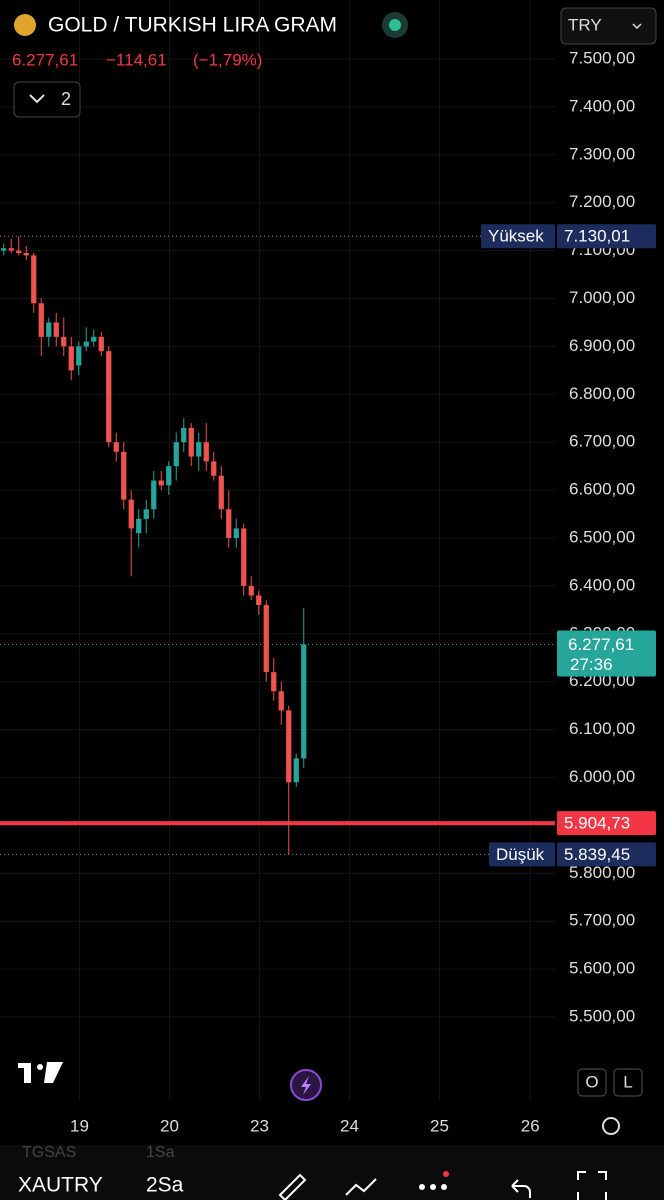 The width and height of the screenshot is (664, 1200). What do you see at coordinates (611, 1126) in the screenshot?
I see `settings-icon` at bounding box center [611, 1126].